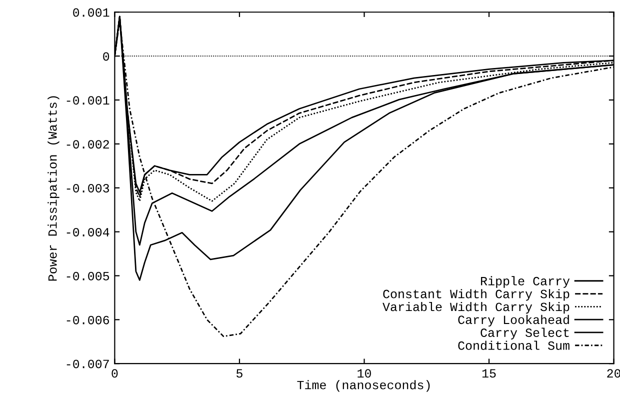 Image resolution: width=620 pixels, height=404 pixels. I want to click on legend-label: Constant Width Carry Skip, so click(476, 295).